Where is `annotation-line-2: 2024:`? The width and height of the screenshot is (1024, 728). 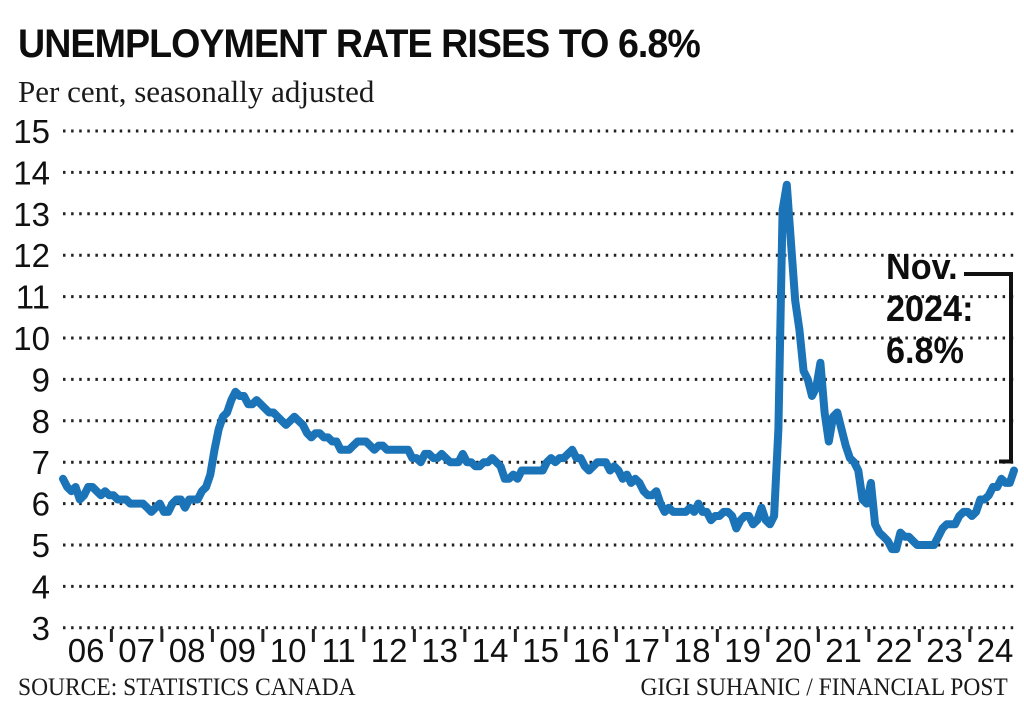
annotation-line-2: 2024: is located at coordinates (930, 308).